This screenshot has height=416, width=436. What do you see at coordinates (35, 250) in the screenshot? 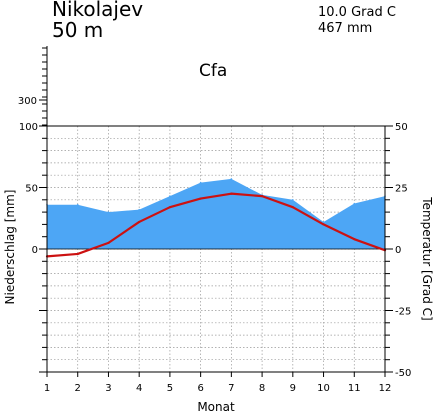
I see `left-axis-tick-label: 0` at bounding box center [35, 250].